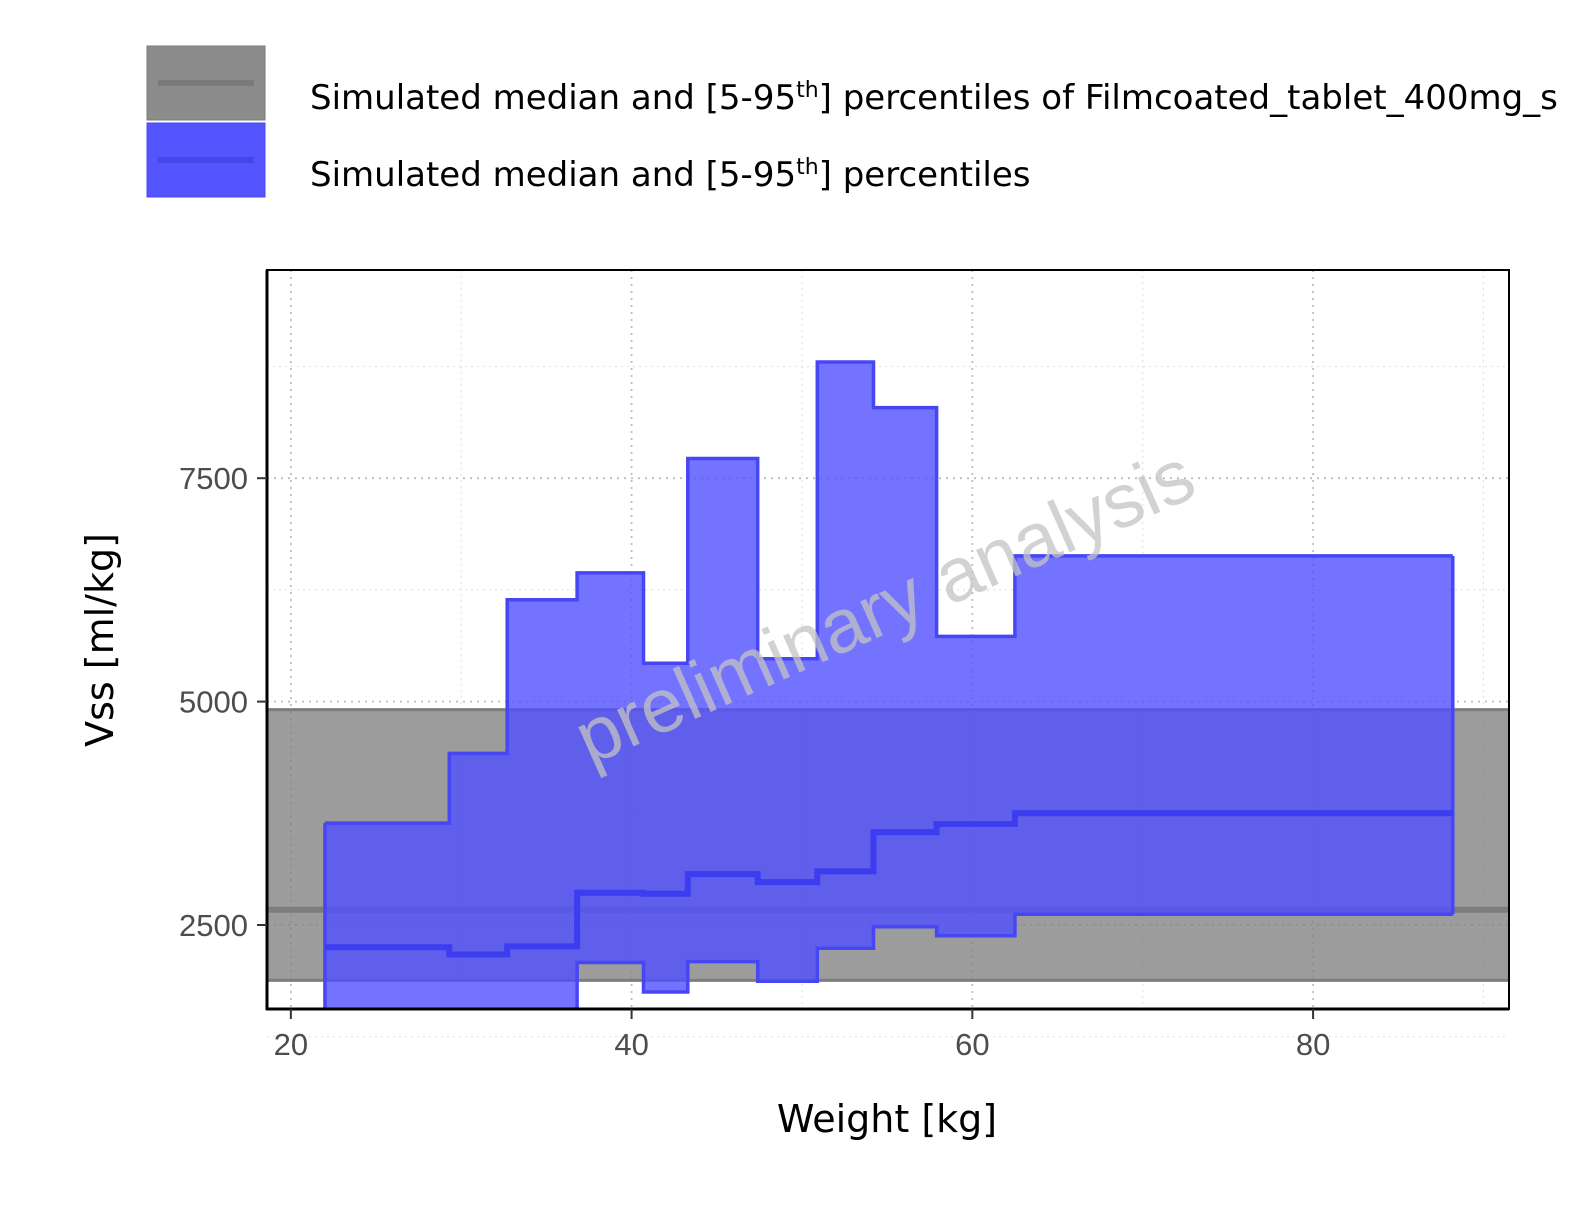 The width and height of the screenshot is (1593, 1226). What do you see at coordinates (887, 1119) in the screenshot?
I see `x-axis-title: Weight [kg]` at bounding box center [887, 1119].